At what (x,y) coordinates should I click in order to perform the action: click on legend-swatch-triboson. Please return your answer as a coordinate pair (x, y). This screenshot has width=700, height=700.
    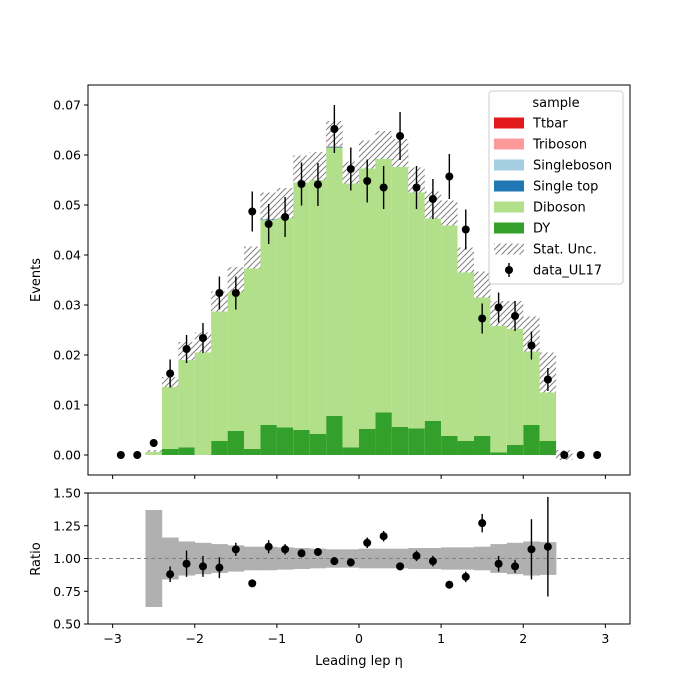
    Looking at the image, I should click on (509, 144).